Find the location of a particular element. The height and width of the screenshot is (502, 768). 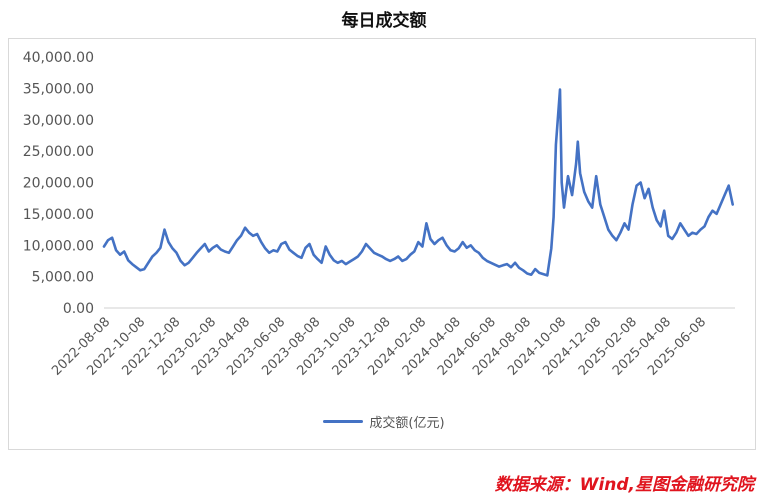

y-tick-label: 15,000.00 is located at coordinates (58, 215).